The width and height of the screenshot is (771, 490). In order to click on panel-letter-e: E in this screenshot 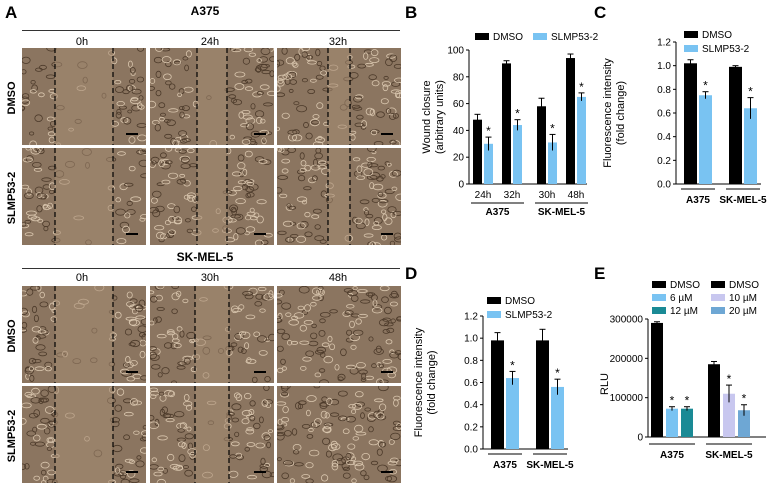, I will do `click(600, 273)`.